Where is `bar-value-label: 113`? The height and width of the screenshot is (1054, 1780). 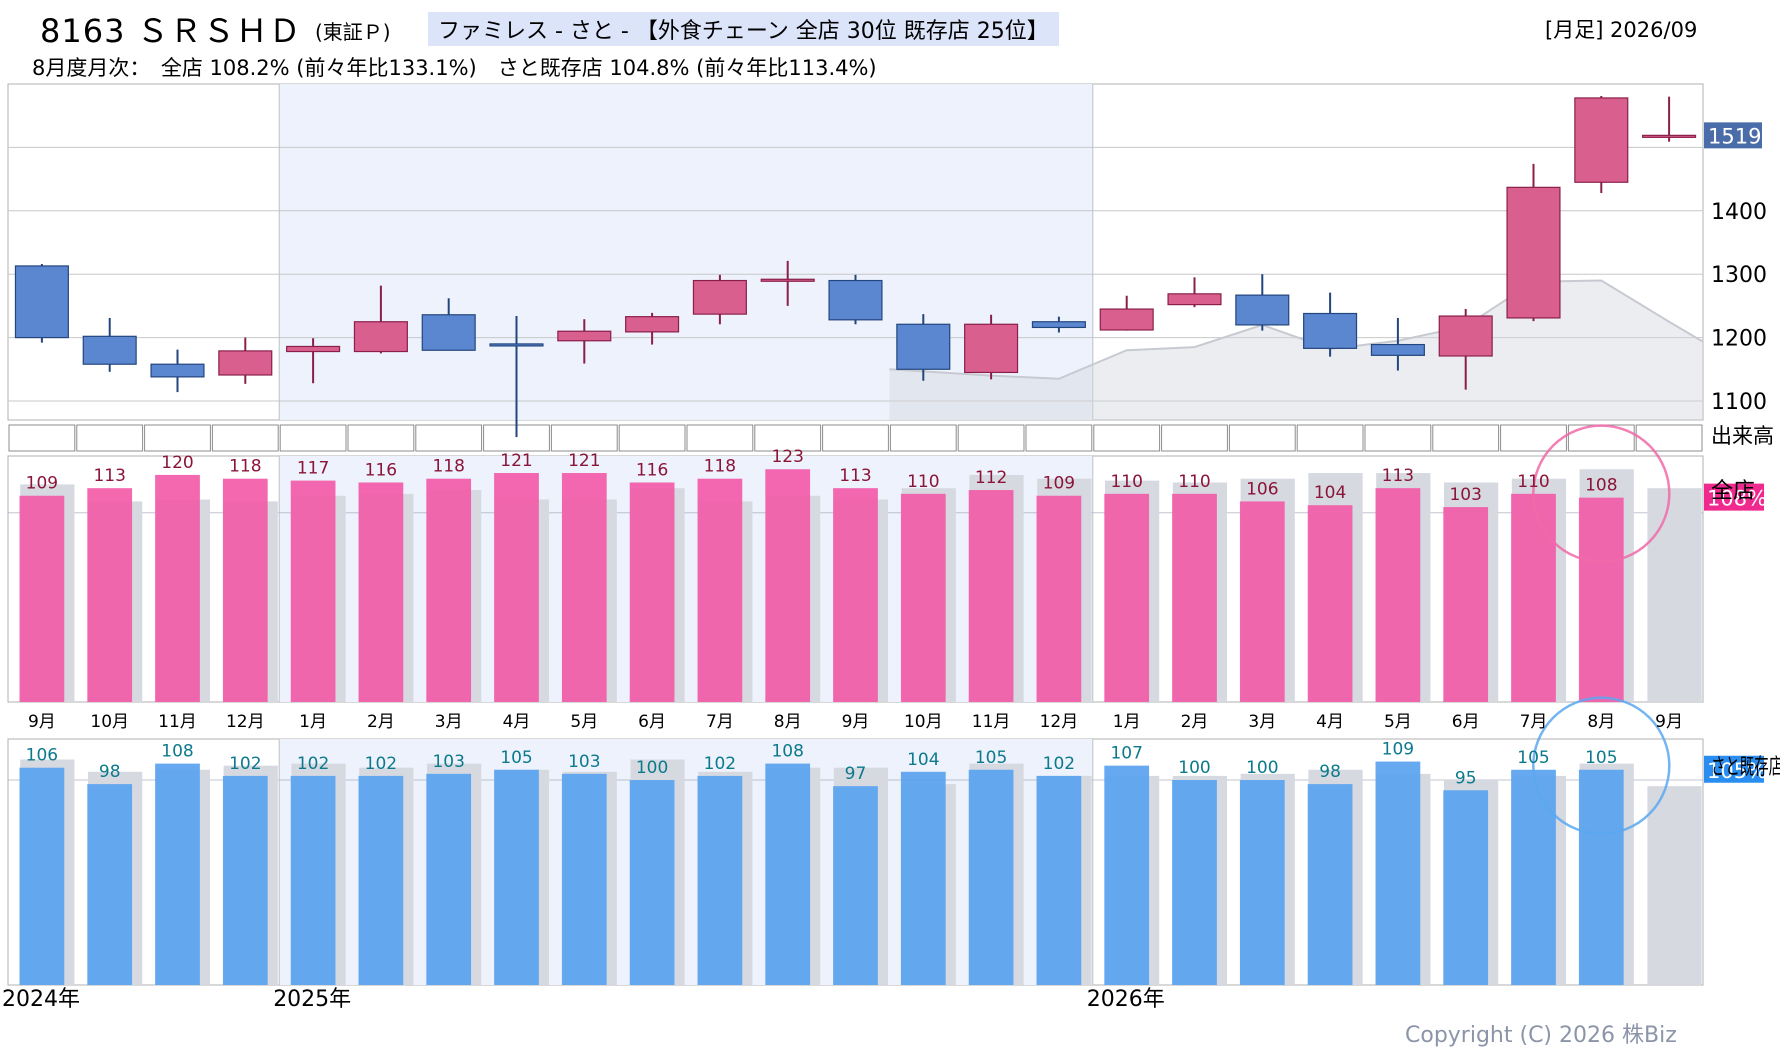 bar-value-label: 113 is located at coordinates (109, 476).